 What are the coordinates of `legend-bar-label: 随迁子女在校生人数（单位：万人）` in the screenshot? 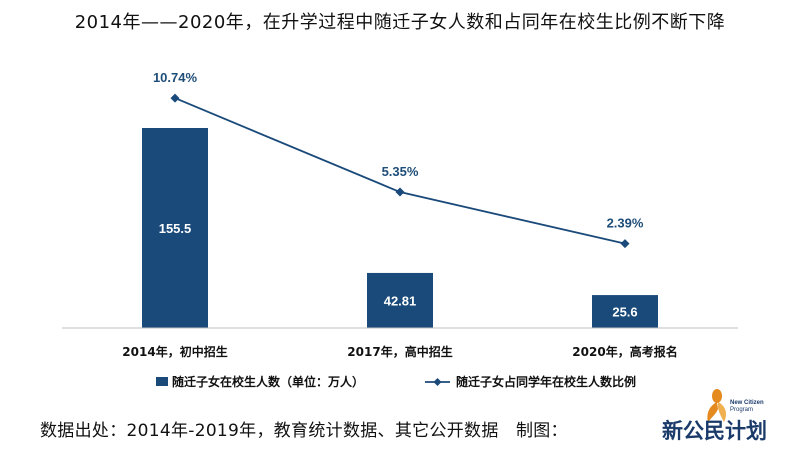 It's located at (268, 381).